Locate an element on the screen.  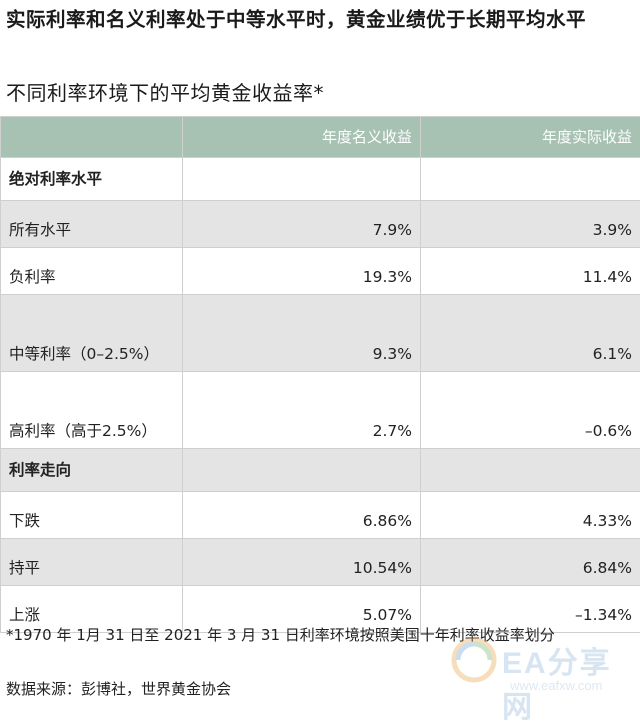
table-row: 中等利率（0–2.5%） 9.3% 6.1% is located at coordinates (320, 333).